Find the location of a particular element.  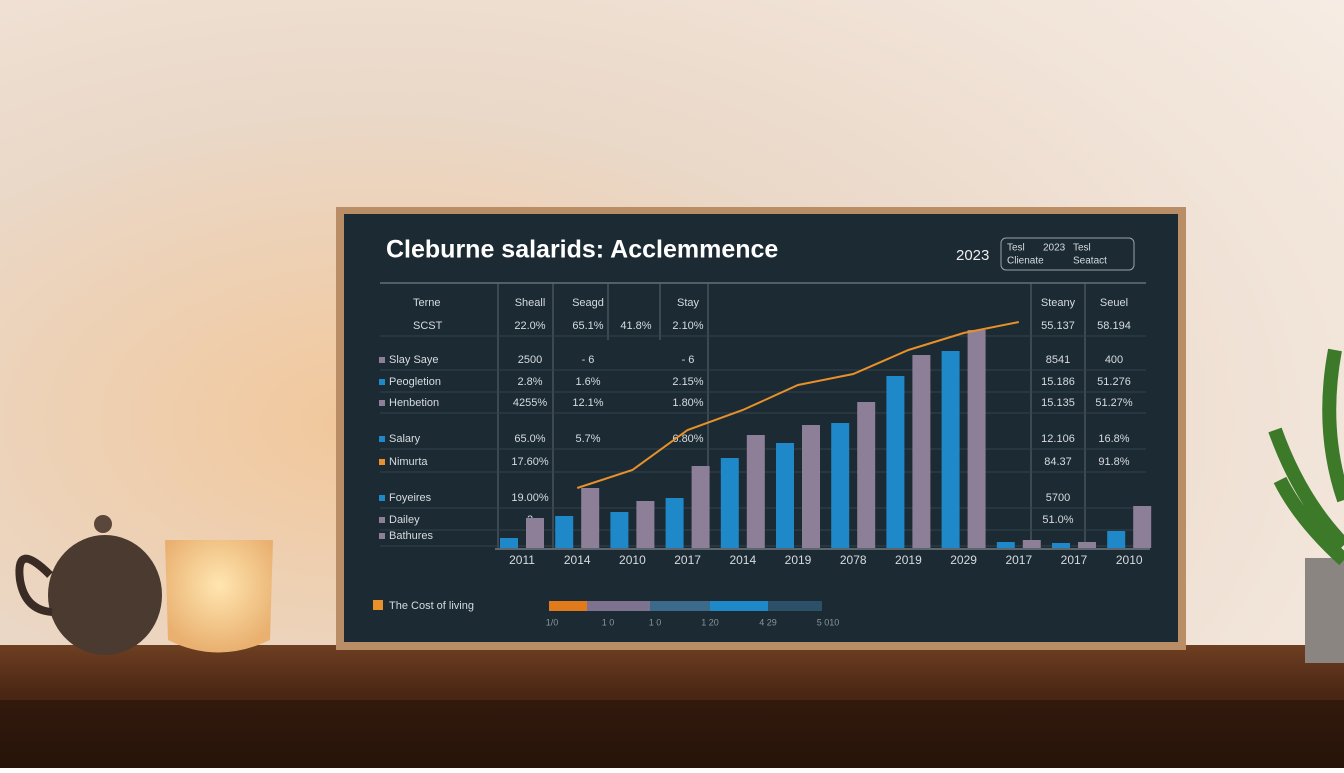

cell: 5.7% is located at coordinates (587, 439).